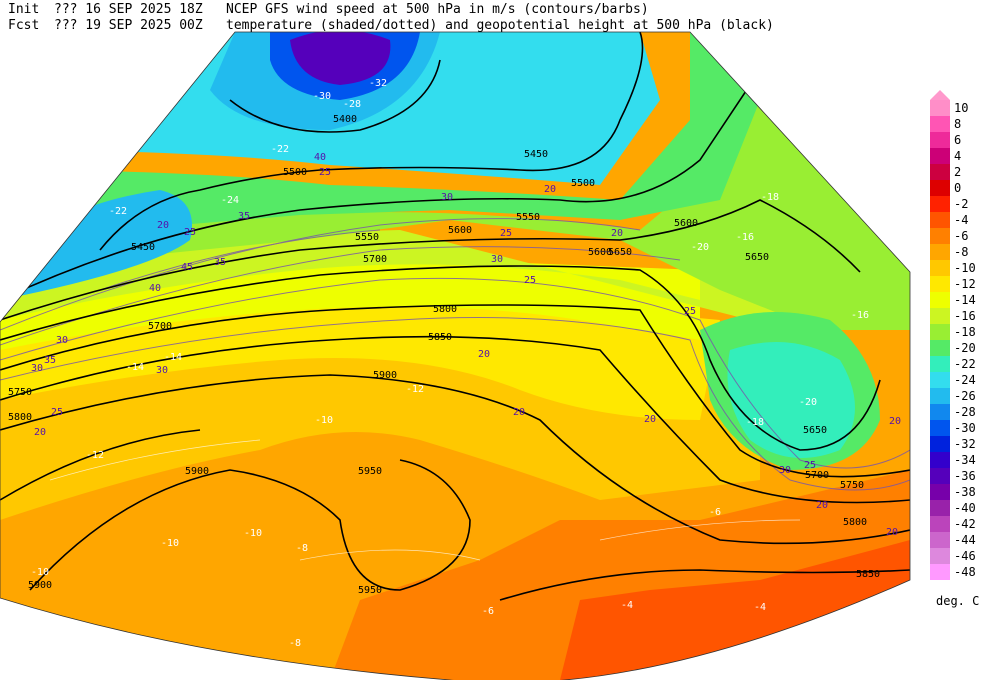 Image resolution: width=1000 pixels, height=680 pixels. What do you see at coordinates (302, 548) in the screenshot?
I see `temperature-label: -8` at bounding box center [302, 548].